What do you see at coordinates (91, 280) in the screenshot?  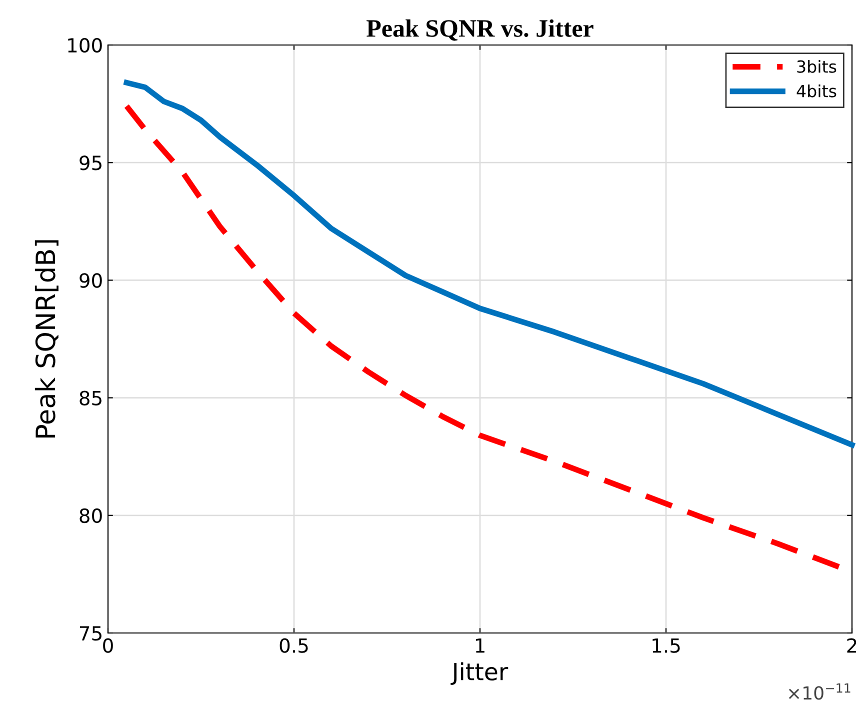 I see `y-tick-label: 90` at bounding box center [91, 280].